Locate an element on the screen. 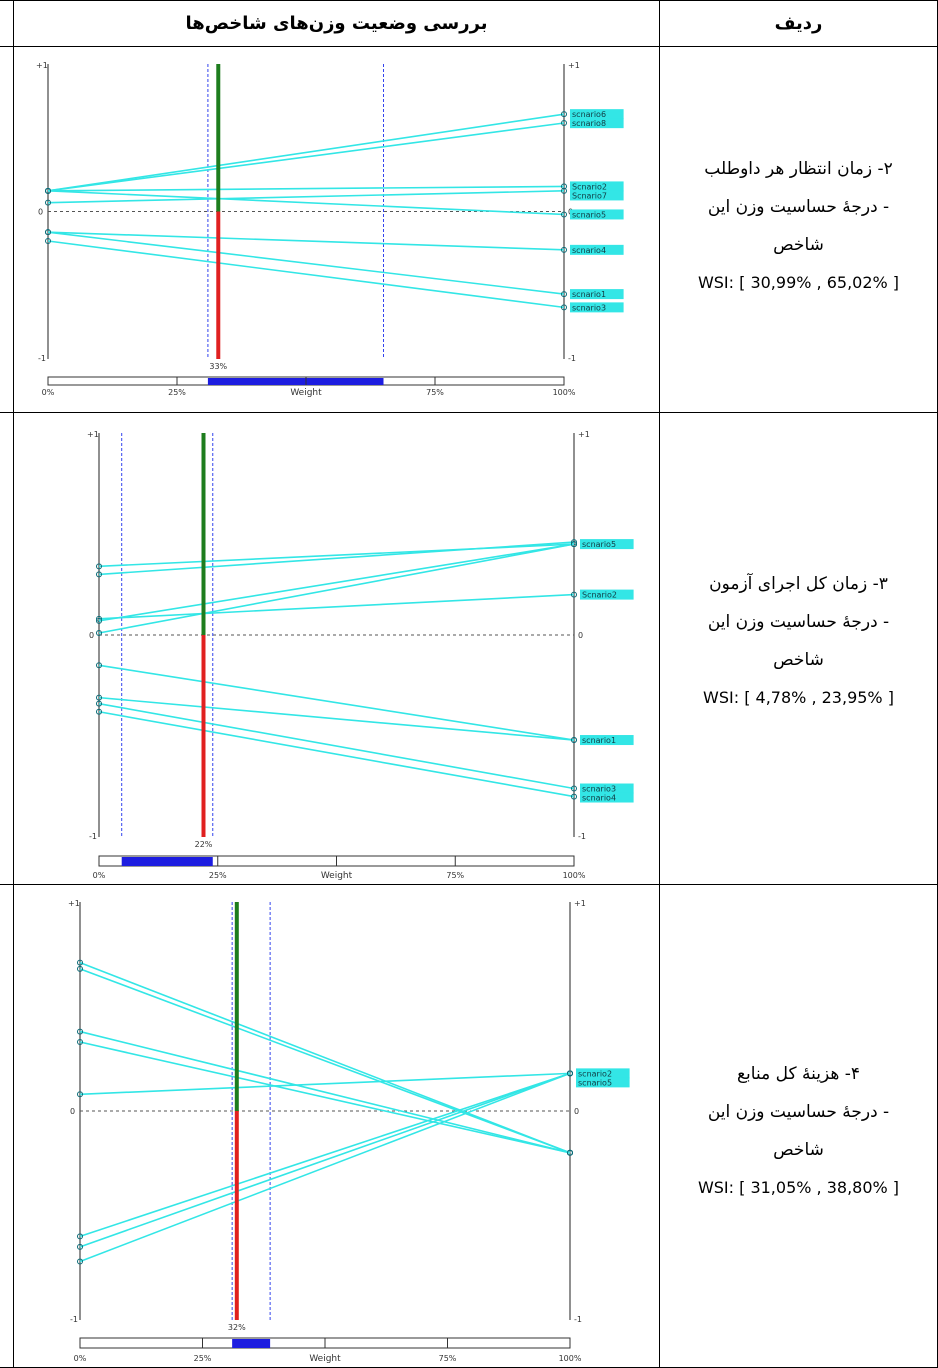  series-label: scnario6 is located at coordinates (589, 114).